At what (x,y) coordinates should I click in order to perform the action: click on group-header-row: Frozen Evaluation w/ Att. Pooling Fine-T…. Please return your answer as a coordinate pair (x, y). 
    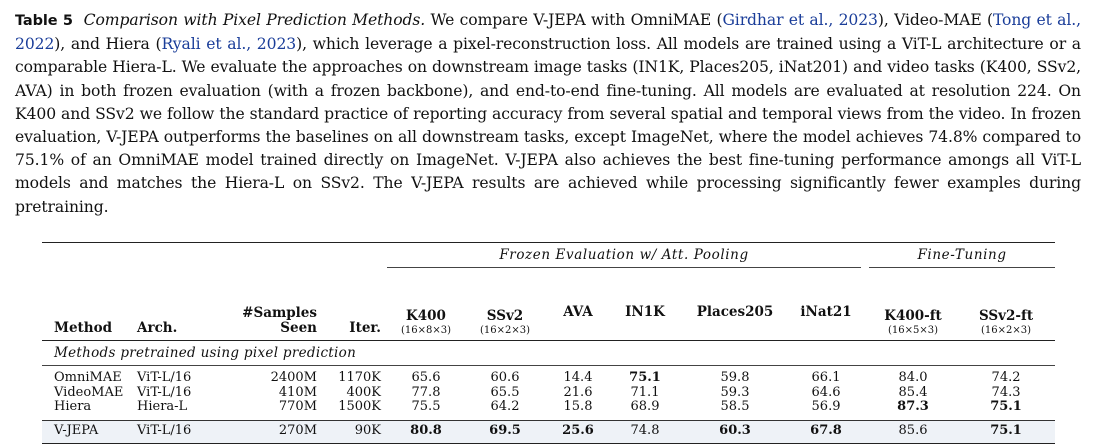
    Looking at the image, I should click on (549, 255).